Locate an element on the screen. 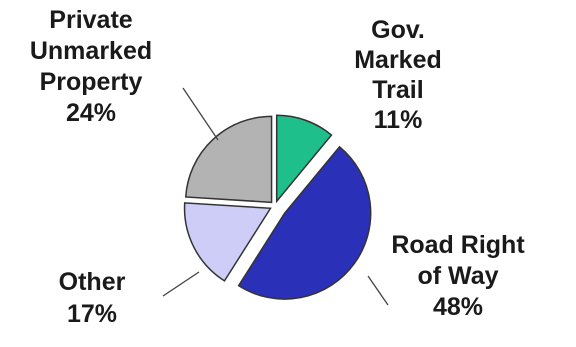 This screenshot has width=576, height=347. slice-label-line: Road Right is located at coordinates (458, 245).